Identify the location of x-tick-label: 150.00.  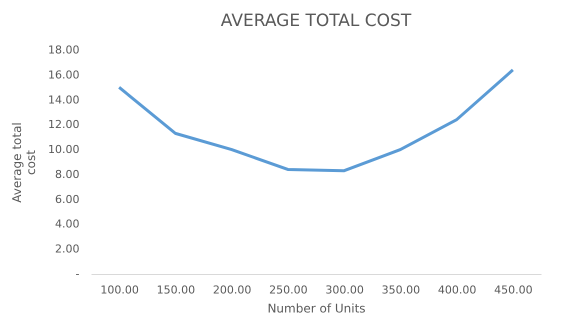
(176, 290).